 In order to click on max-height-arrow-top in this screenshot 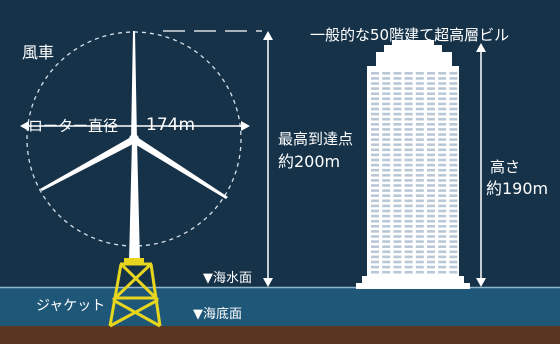, I will do `click(268, 35)`.